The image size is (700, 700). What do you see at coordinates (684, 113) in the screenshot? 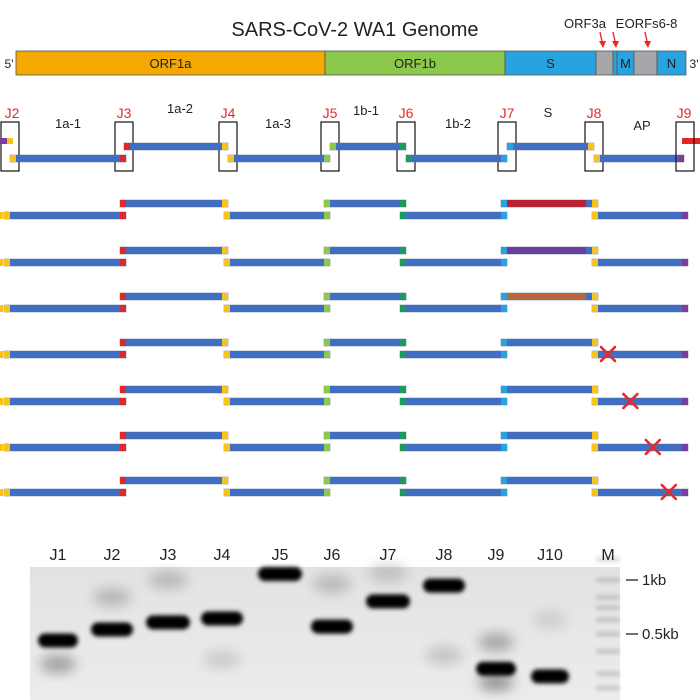
I see `junction-label: J9` at bounding box center [684, 113].